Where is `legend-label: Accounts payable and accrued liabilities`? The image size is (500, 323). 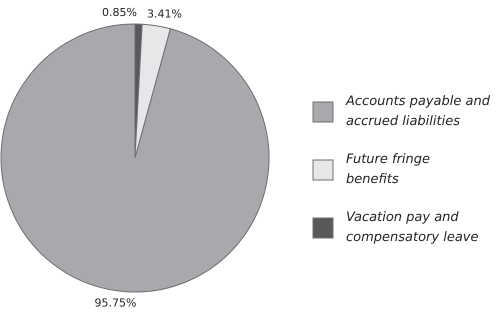 legend-label: Accounts payable and accrued liabilities is located at coordinates (418, 111).